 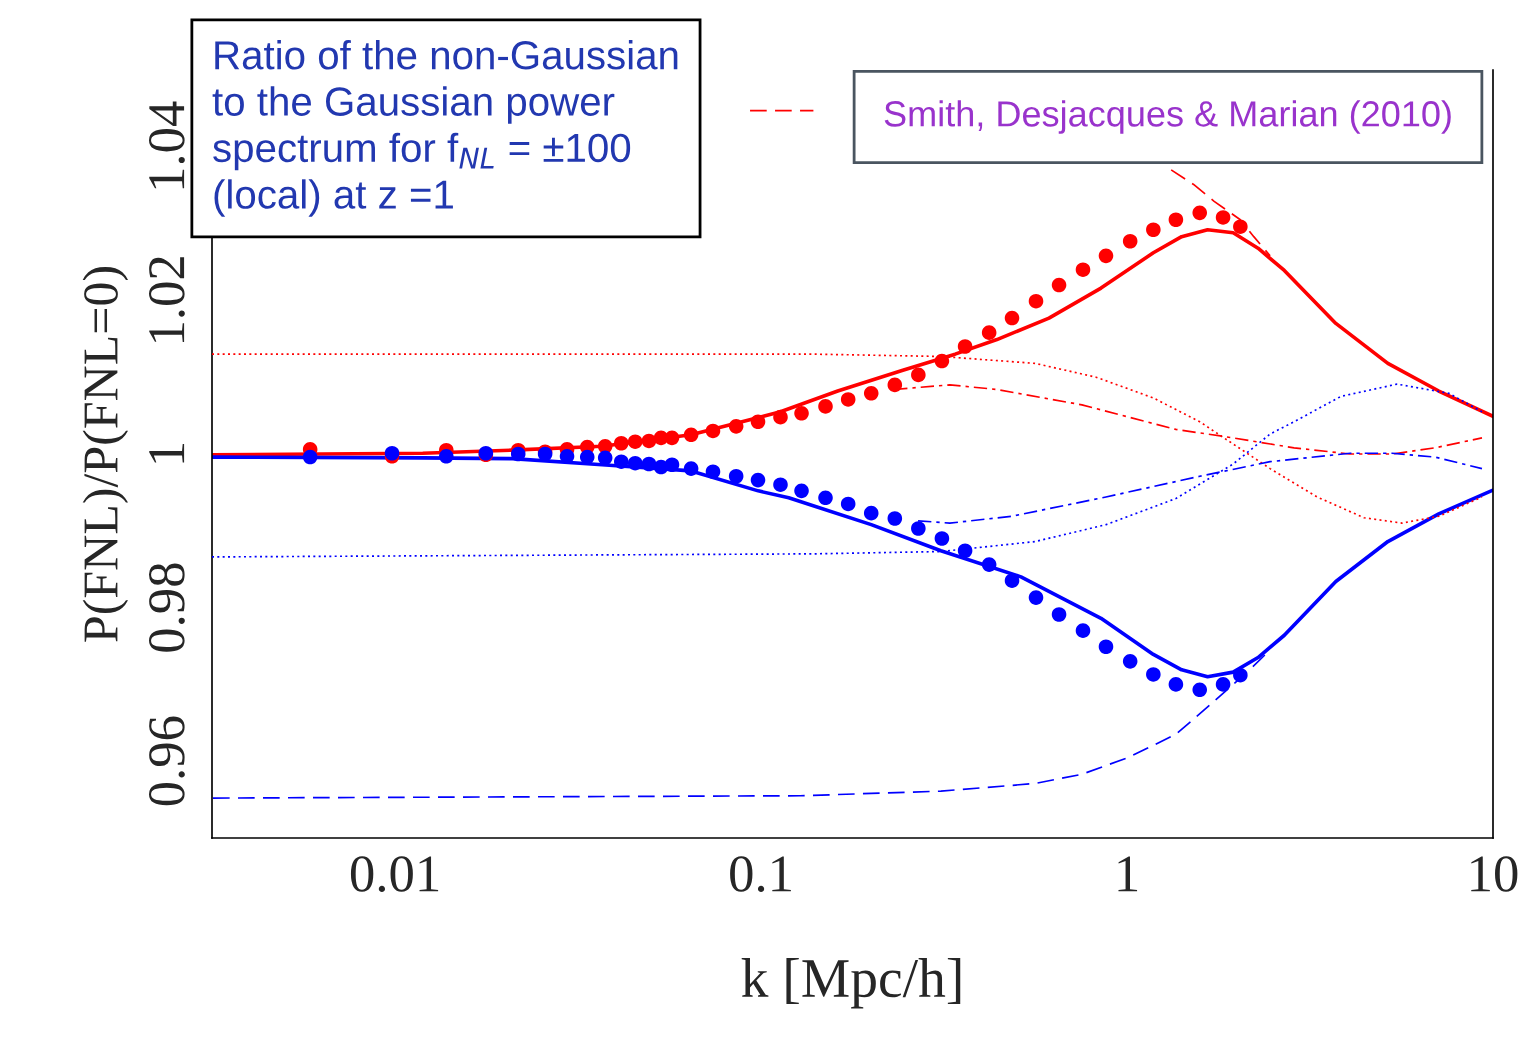 I want to click on y-tick-label: 1, so click(x=167, y=453).